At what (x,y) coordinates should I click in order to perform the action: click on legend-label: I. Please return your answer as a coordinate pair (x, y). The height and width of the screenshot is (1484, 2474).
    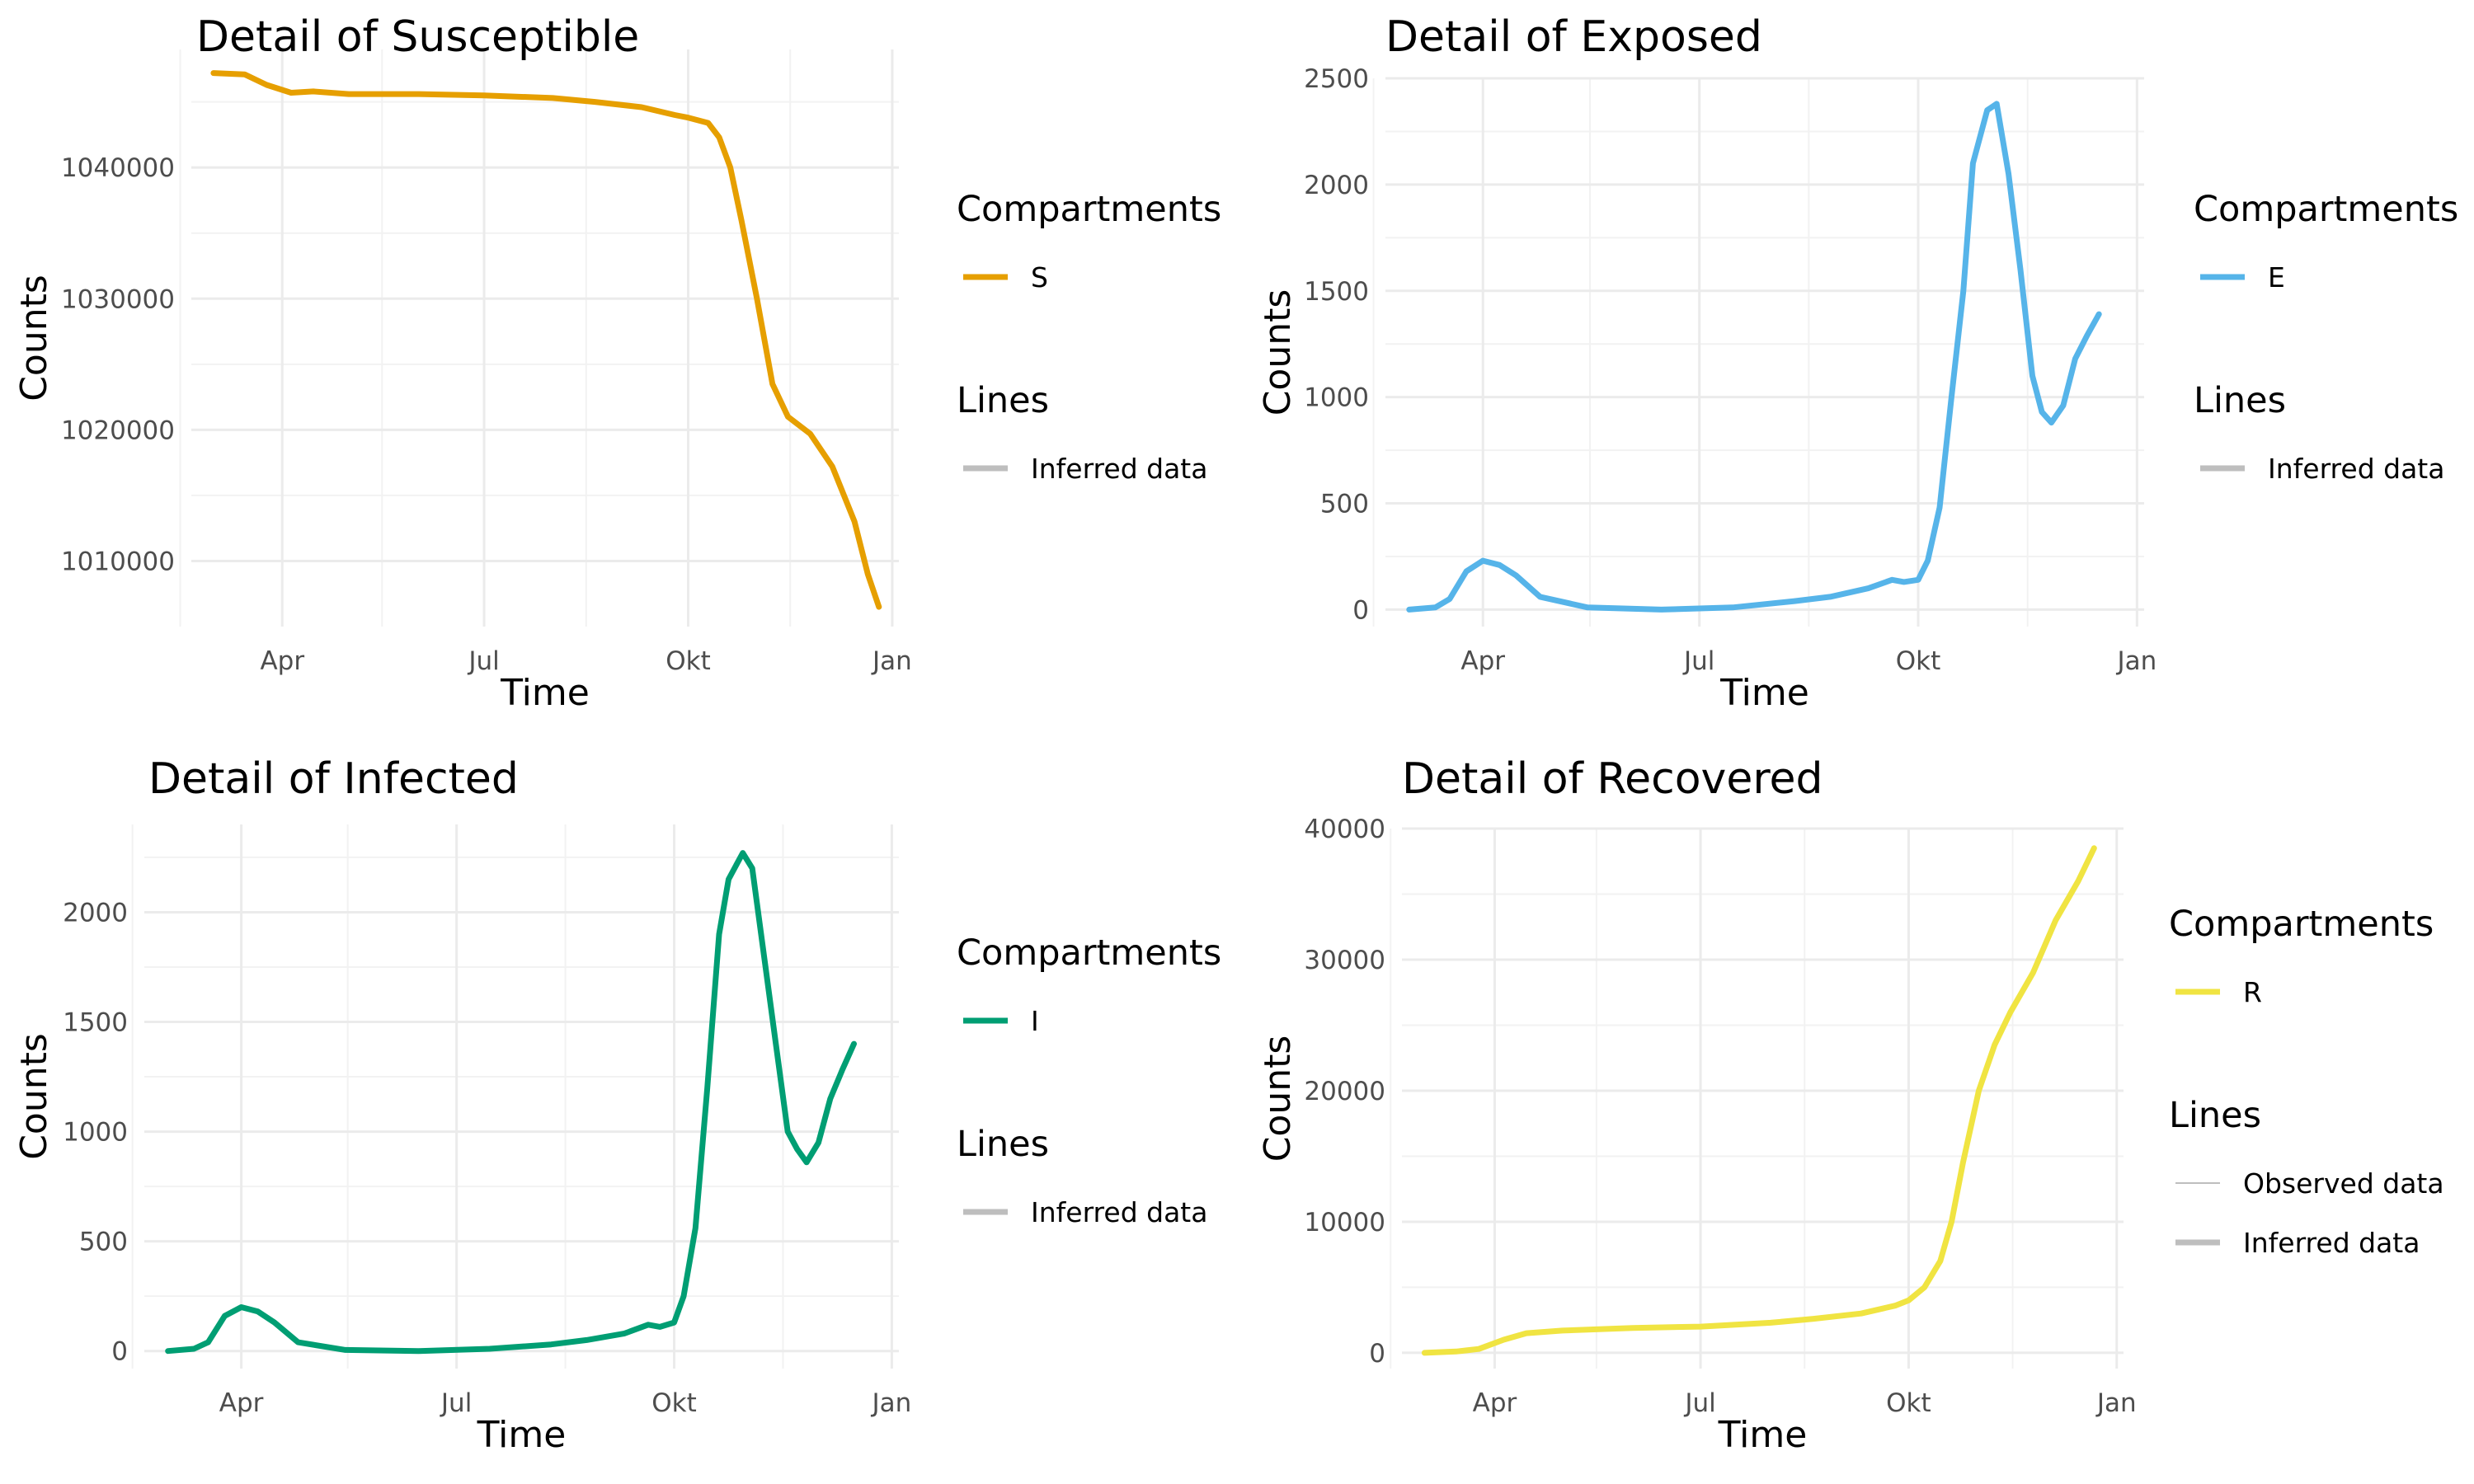
    Looking at the image, I should click on (1035, 1021).